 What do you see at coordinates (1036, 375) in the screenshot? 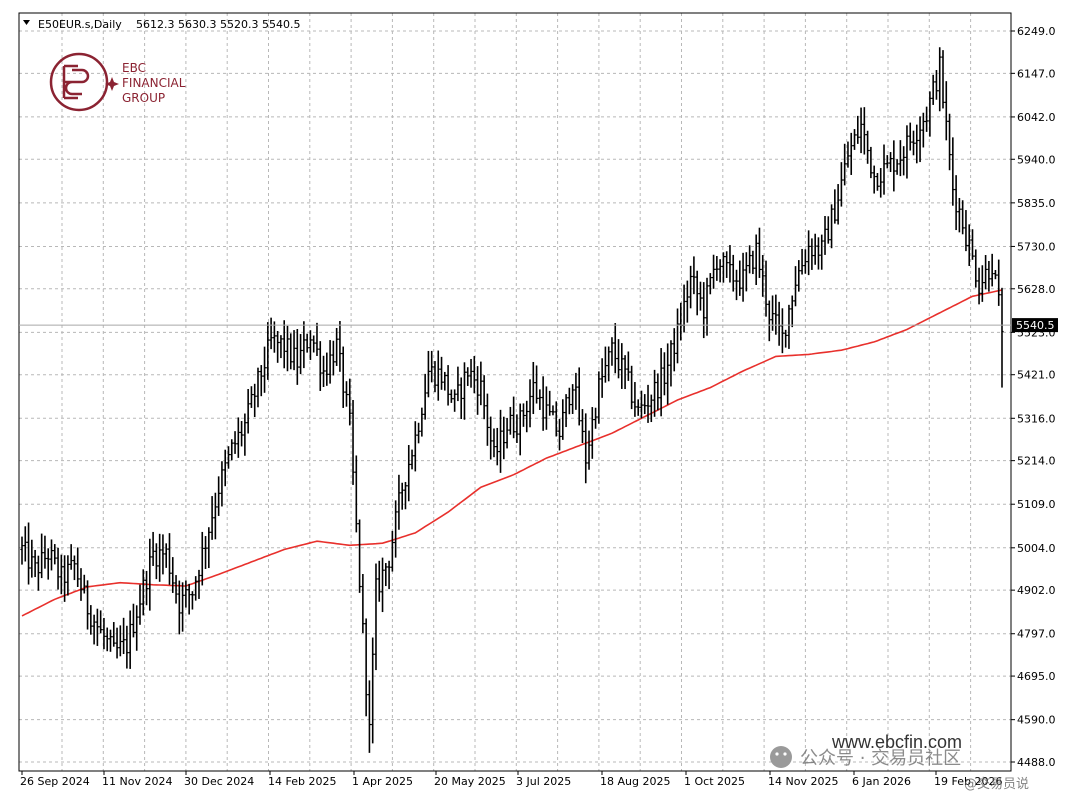
I see `y-tick-label: 5421.0` at bounding box center [1036, 375].